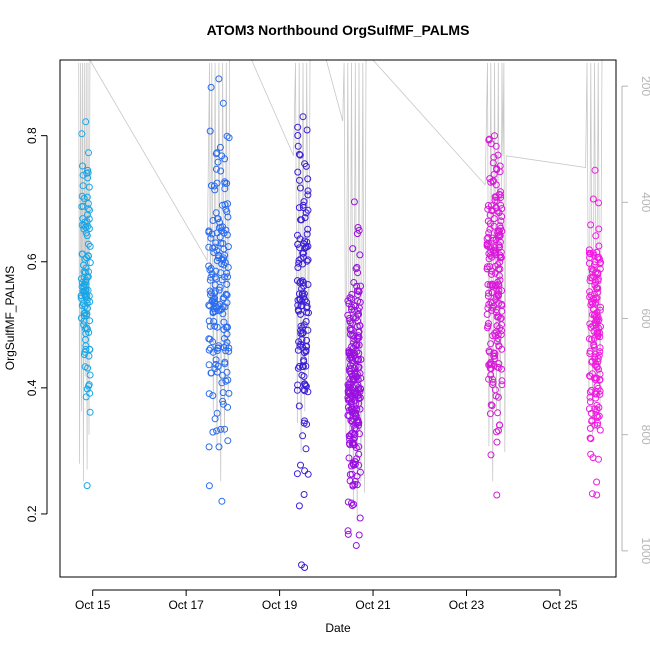 The width and height of the screenshot is (650, 655). I want to click on chart-title: ATOM3 Northbound OrgSulfMF_PALMS, so click(338, 30).